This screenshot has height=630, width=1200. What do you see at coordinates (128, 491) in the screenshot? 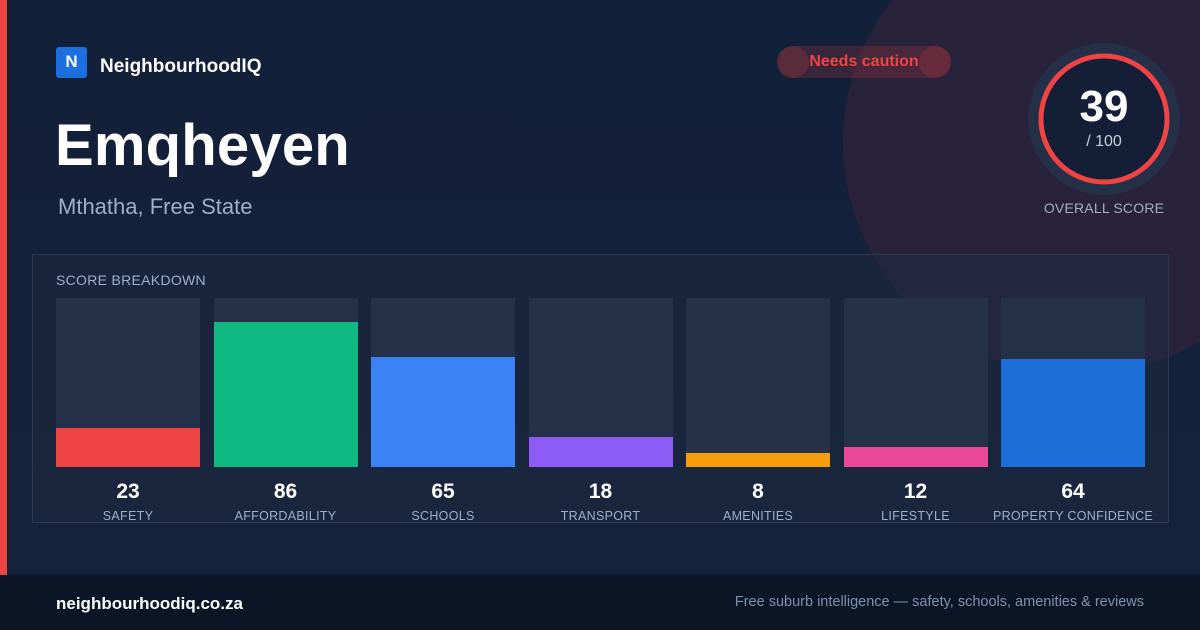
I see `bar-value-safety: 23` at bounding box center [128, 491].